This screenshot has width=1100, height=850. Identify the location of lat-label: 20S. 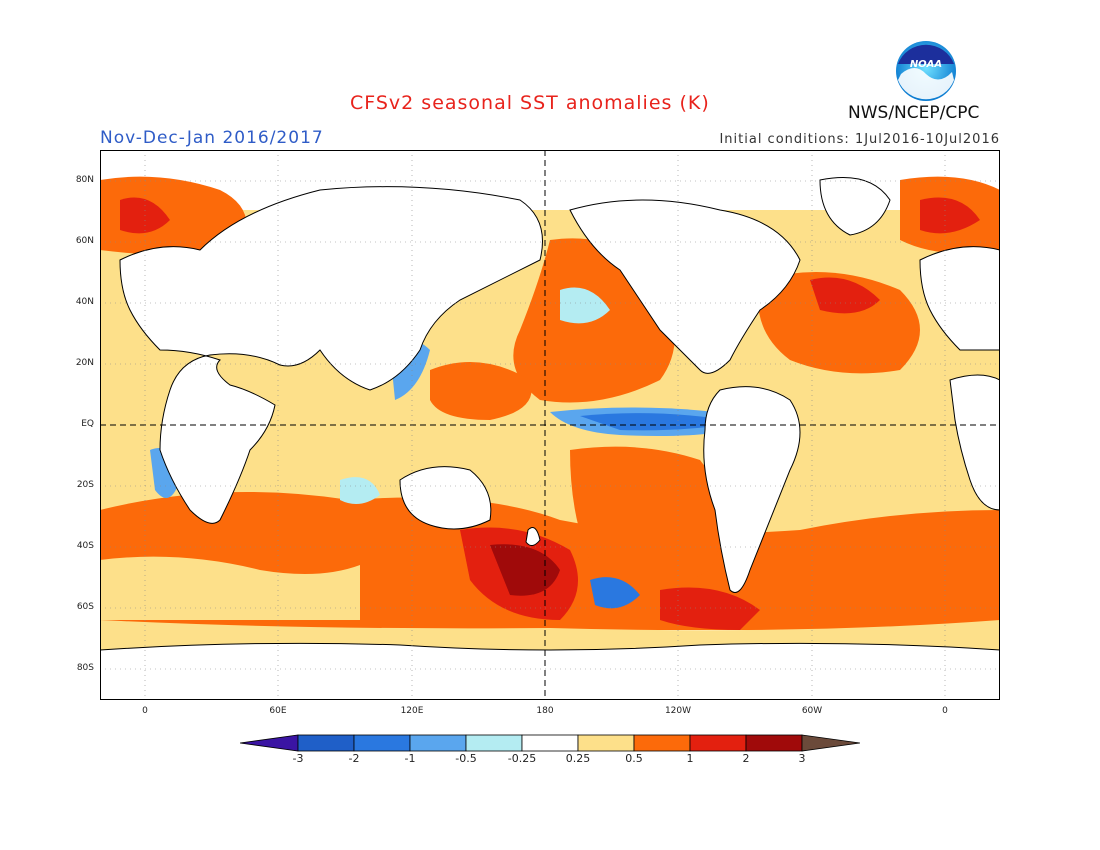
(85, 485).